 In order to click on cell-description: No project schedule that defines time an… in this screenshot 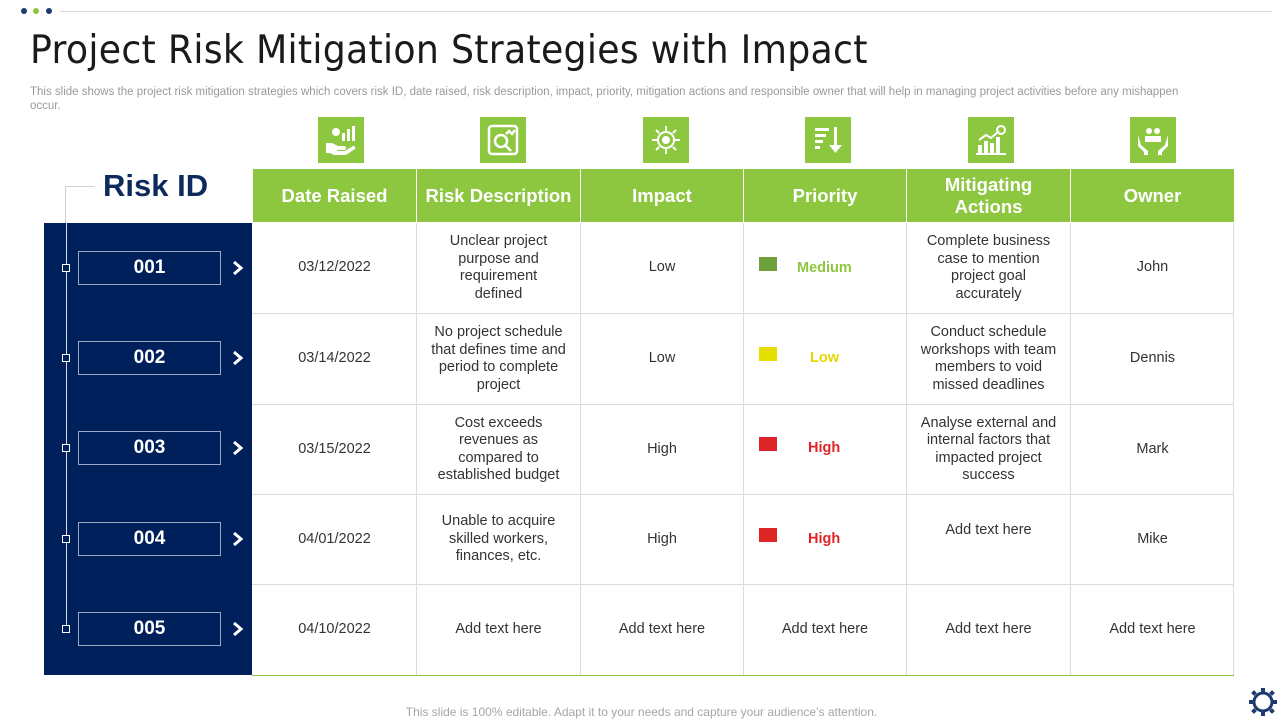, I will do `click(498, 358)`.